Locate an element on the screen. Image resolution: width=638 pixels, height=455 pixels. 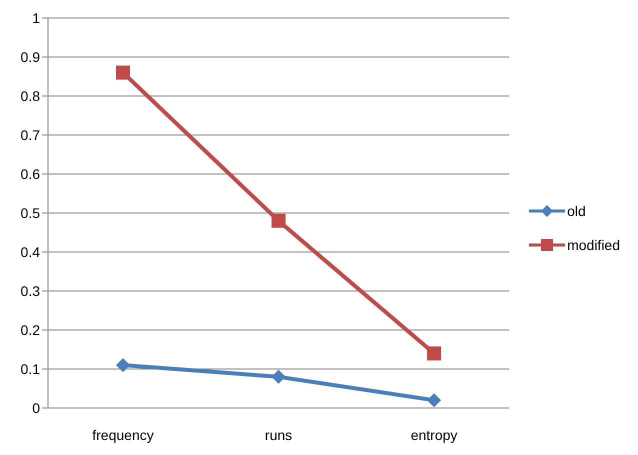
y-tick-label: 1 is located at coordinates (36, 18).